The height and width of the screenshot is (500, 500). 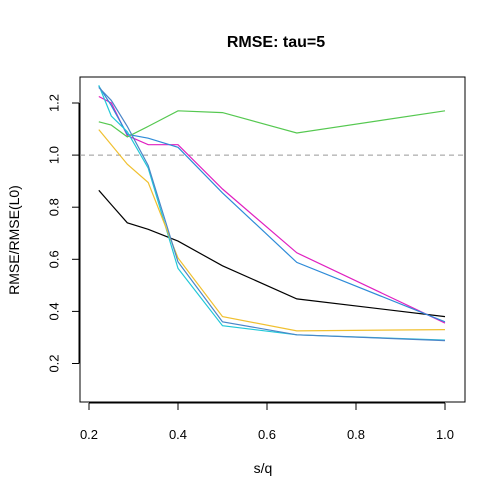 What do you see at coordinates (53, 103) in the screenshot?
I see `y-tick-label: 1.2` at bounding box center [53, 103].